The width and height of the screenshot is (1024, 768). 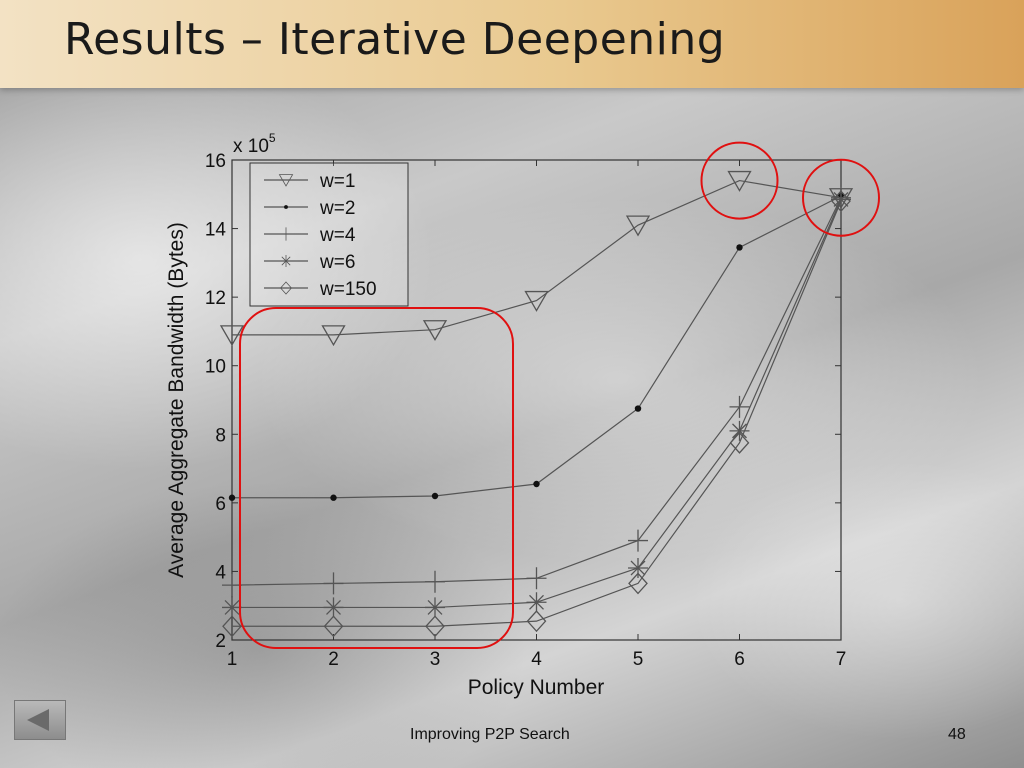 I want to click on back-navigation-button, so click(x=40, y=720).